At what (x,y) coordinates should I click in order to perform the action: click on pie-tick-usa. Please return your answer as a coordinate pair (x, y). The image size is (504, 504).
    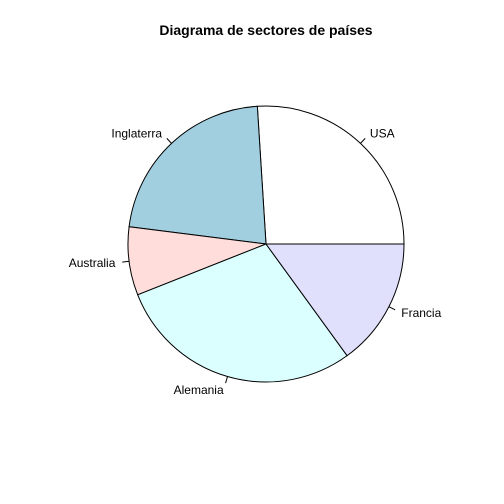
    Looking at the image, I should click on (363, 141).